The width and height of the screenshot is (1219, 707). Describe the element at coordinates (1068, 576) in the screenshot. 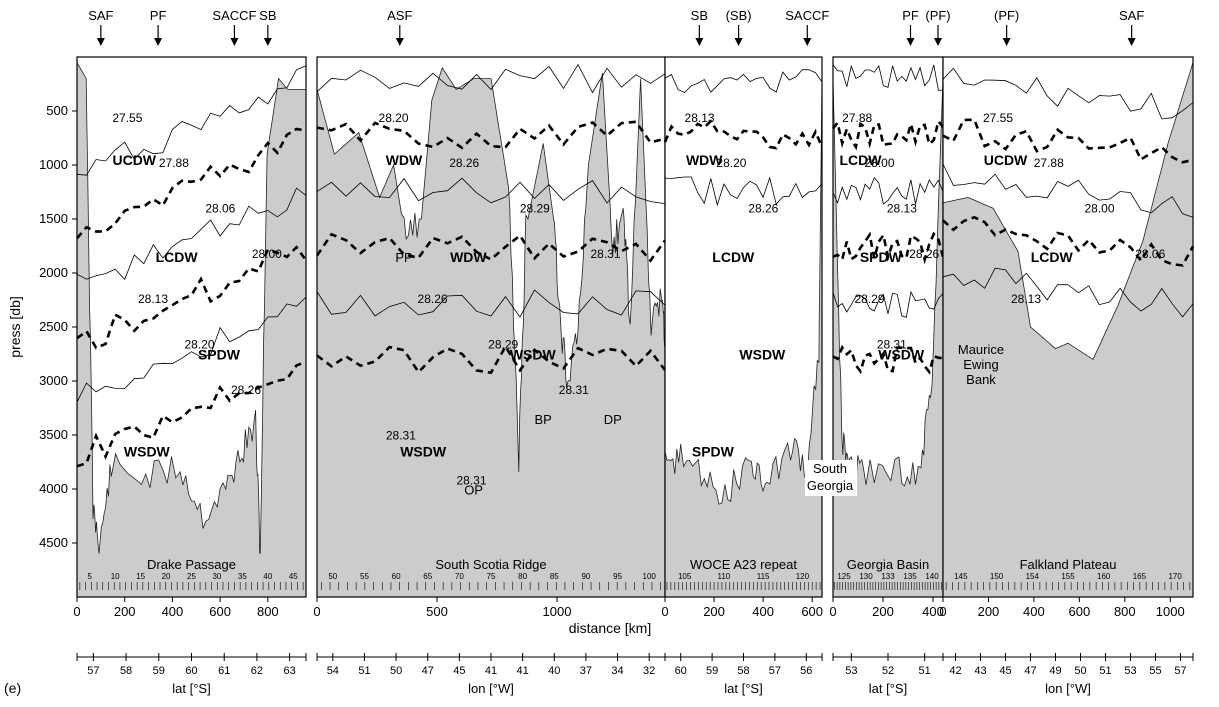

I see `station-number: 155` at that location.